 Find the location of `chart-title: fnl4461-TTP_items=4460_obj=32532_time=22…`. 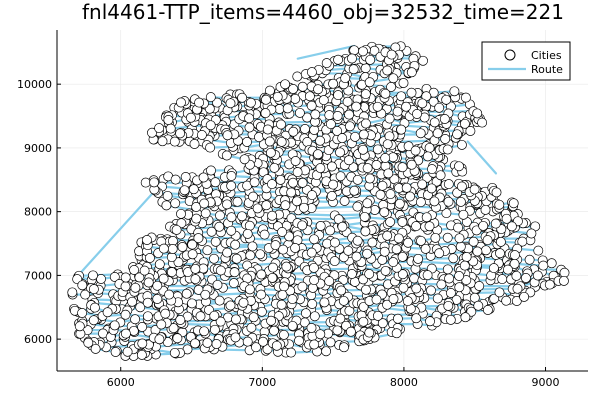

chart-title: fnl4461-TTP_items=4460_obj=32532_time=22… is located at coordinates (323, 12).